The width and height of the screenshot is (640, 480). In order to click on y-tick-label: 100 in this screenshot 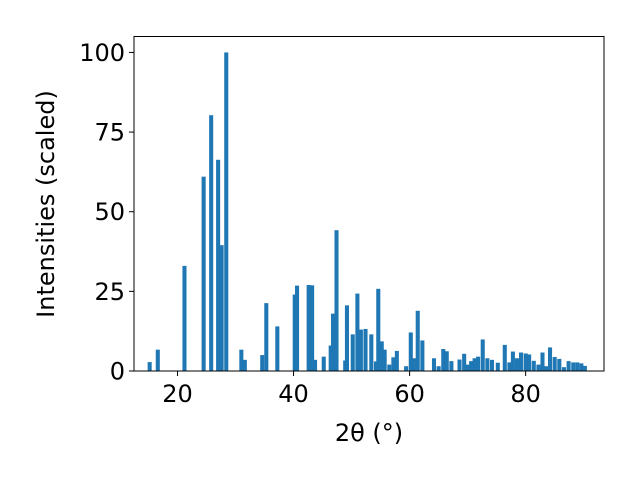, I will do `click(102, 53)`.